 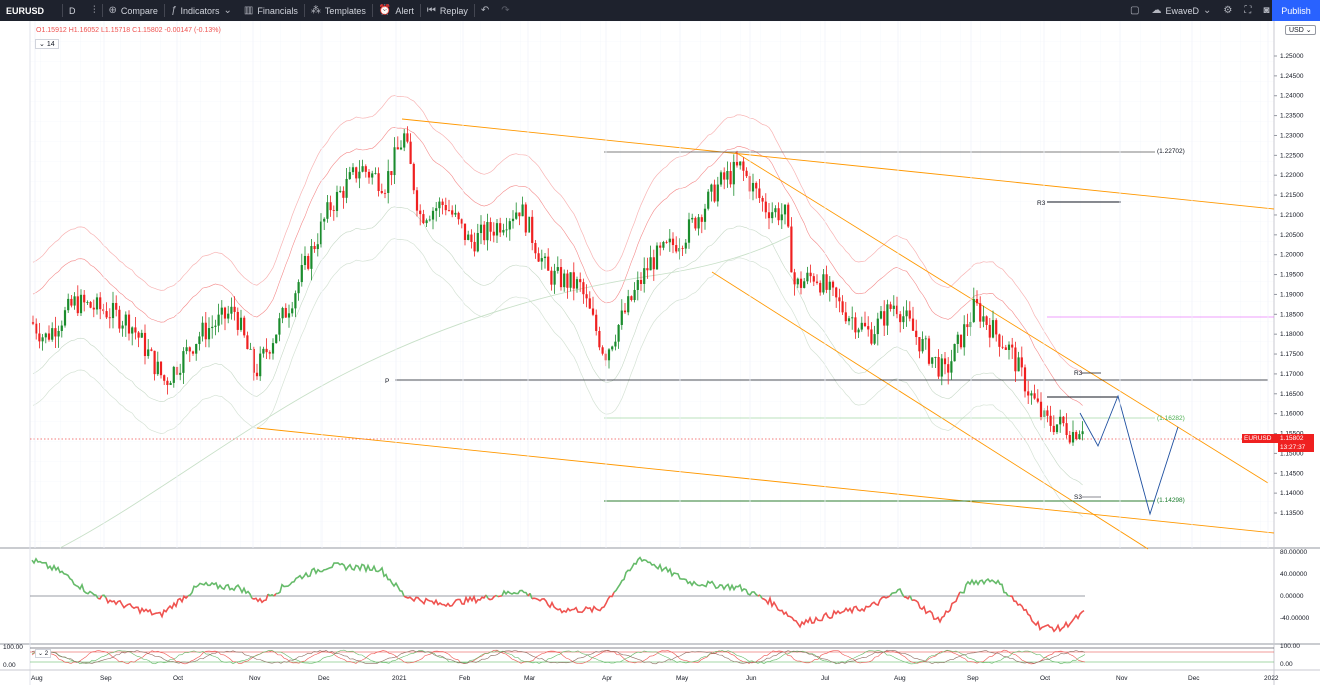 What do you see at coordinates (1261, 438) in the screenshot?
I see `last-price-tag: EURUSD` at bounding box center [1261, 438].